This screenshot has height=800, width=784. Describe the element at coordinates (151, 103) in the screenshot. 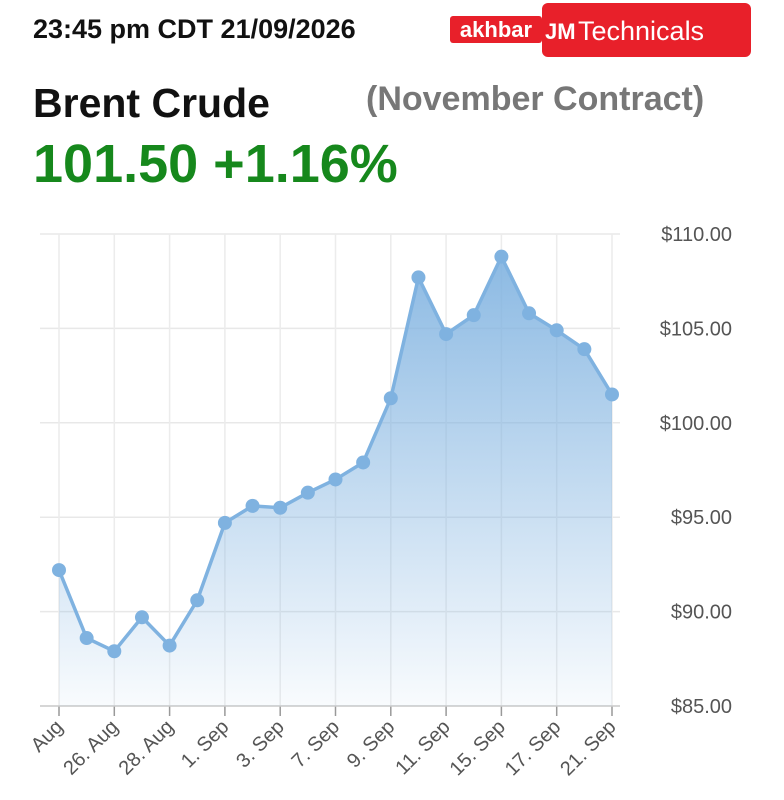

I see `chart-title: Brent Crude` at that location.